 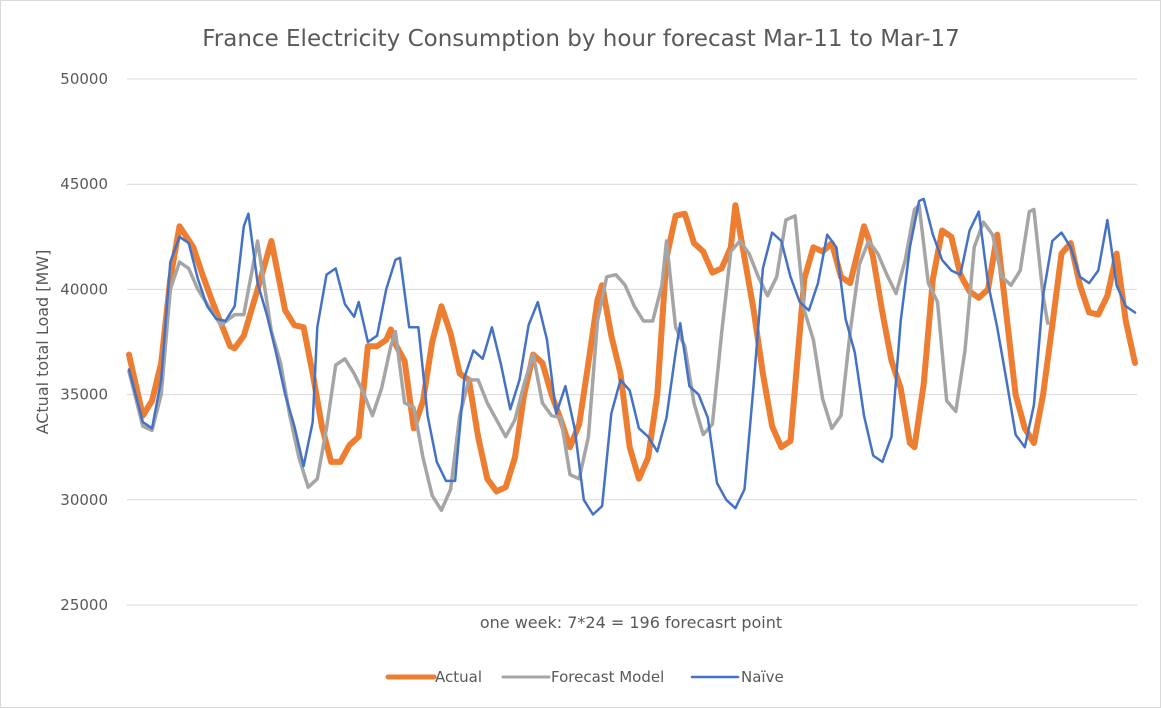 I want to click on y-tick-label: 40000, so click(x=84, y=289).